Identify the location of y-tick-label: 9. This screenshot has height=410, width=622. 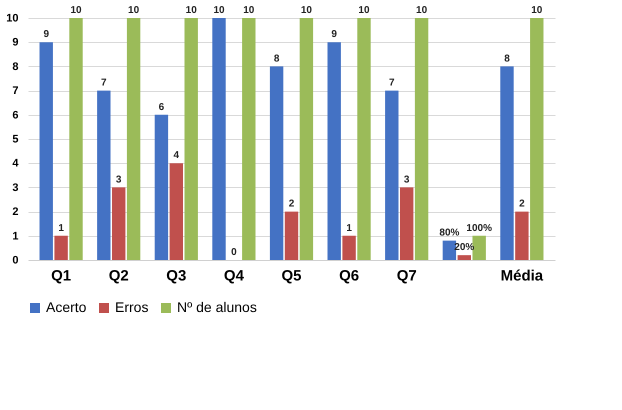
(15, 42).